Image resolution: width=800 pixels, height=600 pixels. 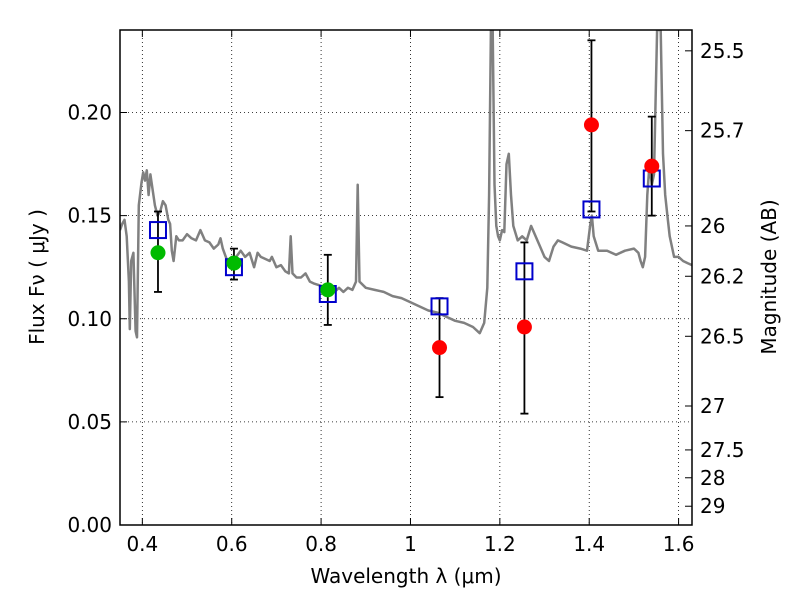 I want to click on x-tick-label: 1, so click(x=410, y=544).